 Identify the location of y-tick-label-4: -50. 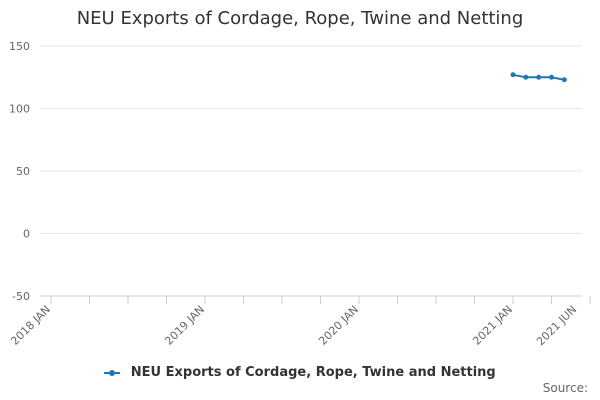
(21, 296).